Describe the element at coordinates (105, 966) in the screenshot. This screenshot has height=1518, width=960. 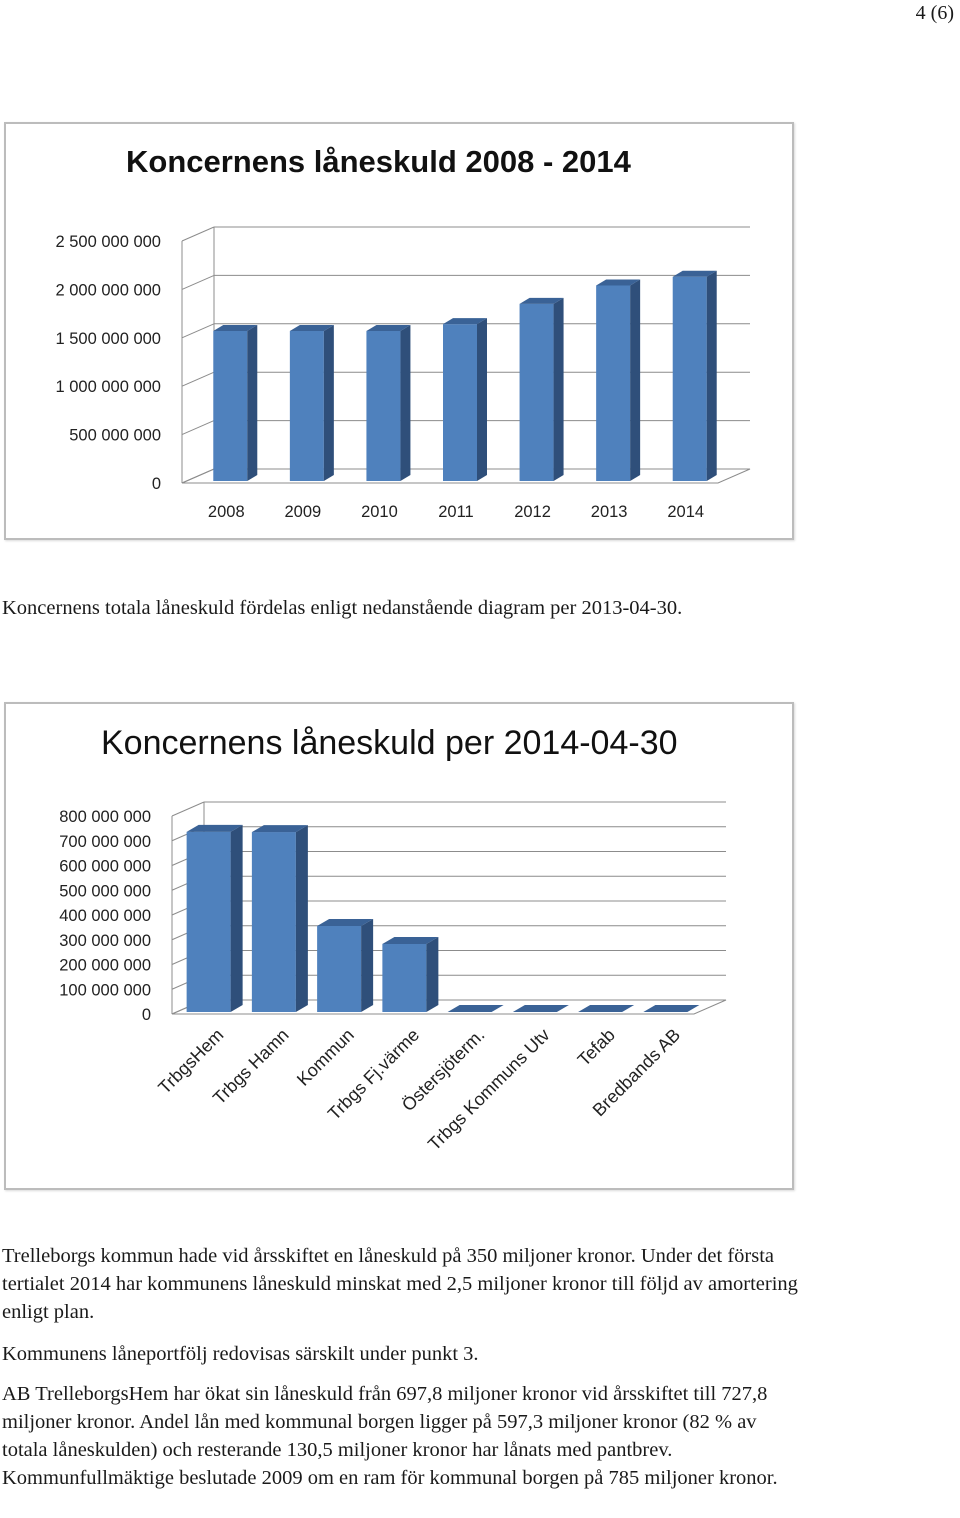
I see `y-tick-label: 200 000 000` at that location.